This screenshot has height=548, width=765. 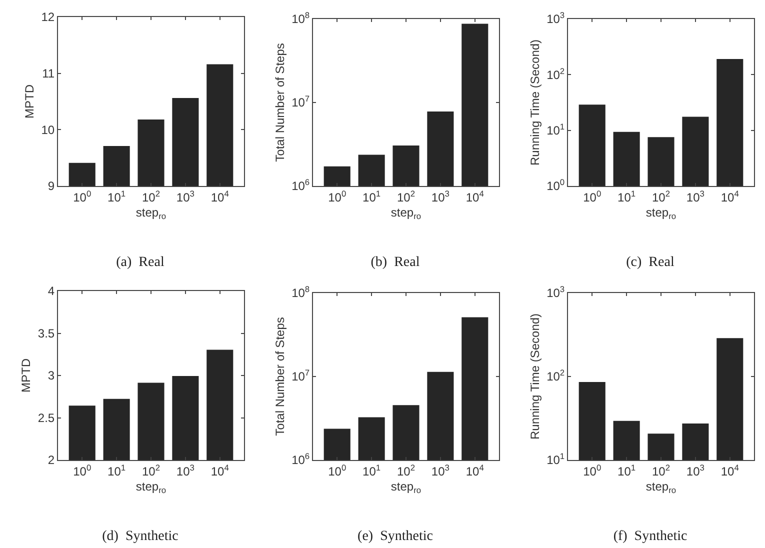 I want to click on y-tick-label: 10$^{0}$, so click(x=555, y=185).